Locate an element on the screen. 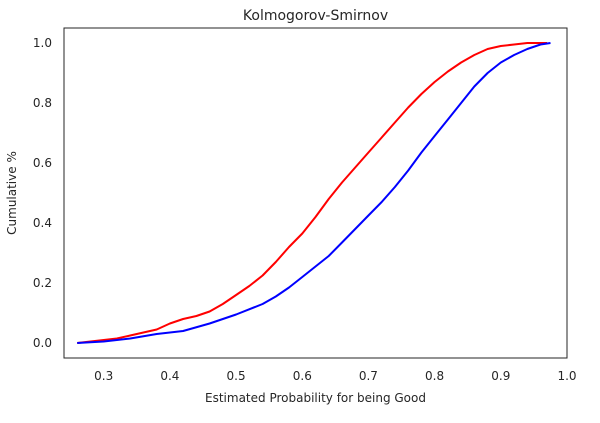 The image size is (600, 423). x-tick-label: 0.9 is located at coordinates (500, 376).